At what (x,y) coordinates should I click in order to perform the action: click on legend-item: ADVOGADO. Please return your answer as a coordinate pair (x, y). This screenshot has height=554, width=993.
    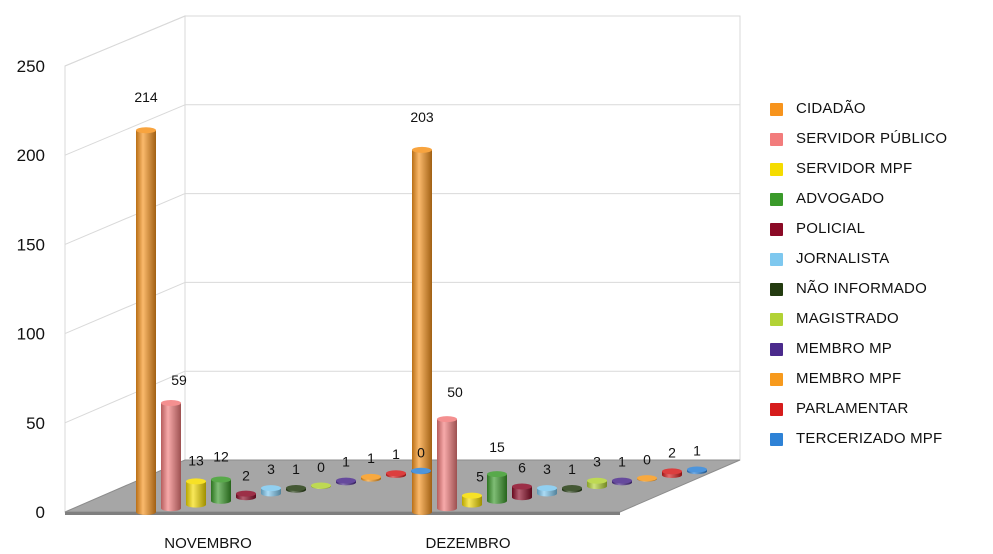
    Looking at the image, I should click on (881, 203).